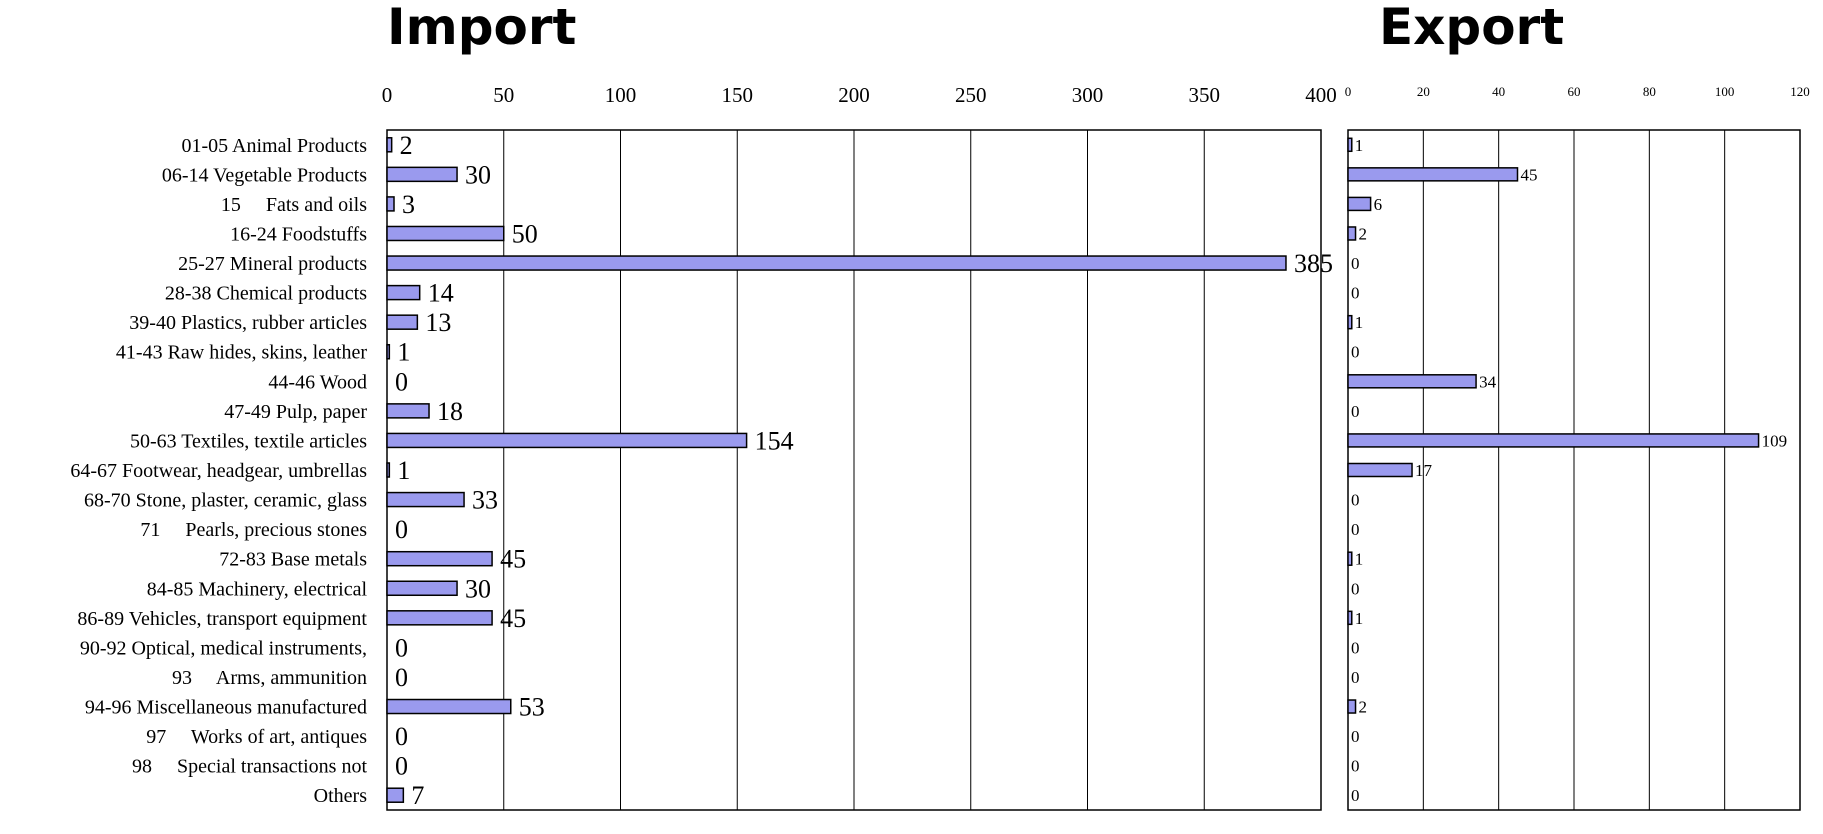  I want to click on export-title: Export, so click(1471, 28).